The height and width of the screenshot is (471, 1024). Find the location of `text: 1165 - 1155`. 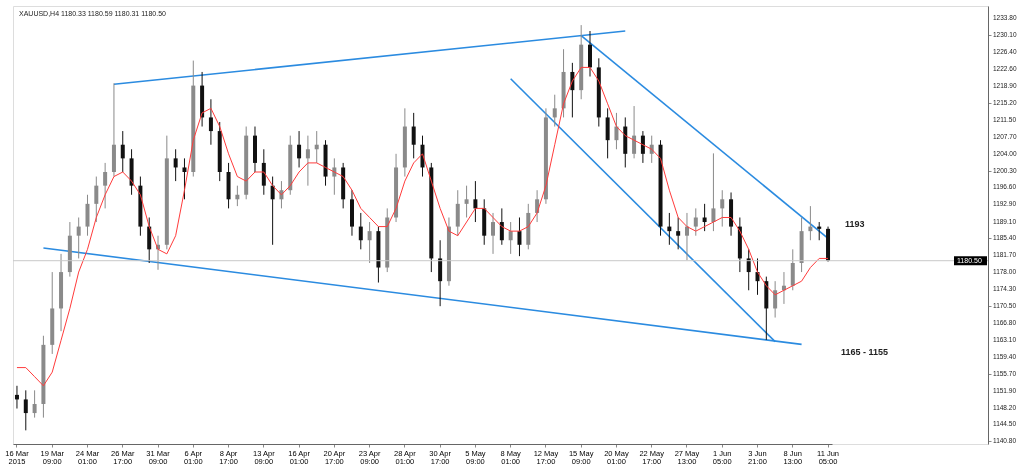

text: 1165 - 1155 is located at coordinates (865, 352).